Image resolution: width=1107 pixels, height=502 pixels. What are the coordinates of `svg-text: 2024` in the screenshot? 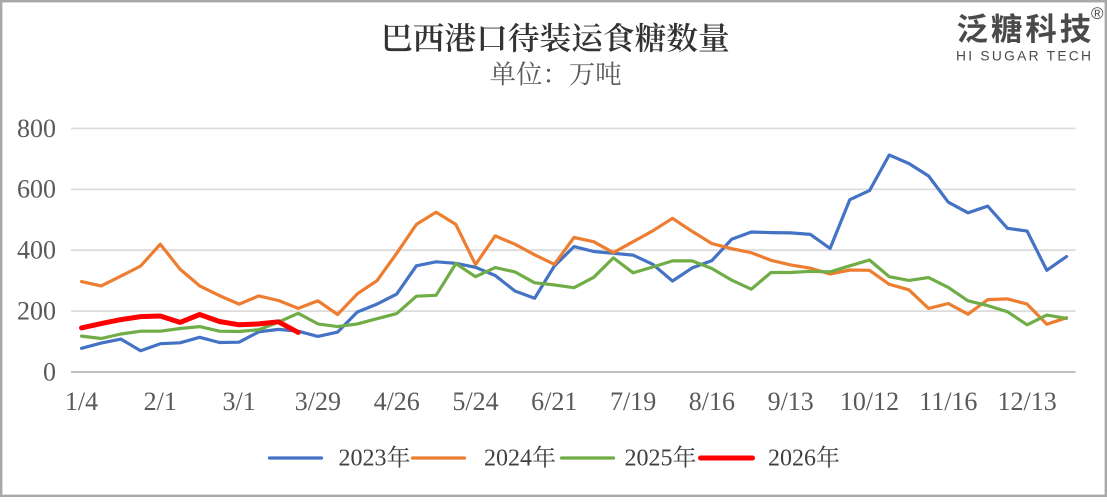 It's located at (508, 459).